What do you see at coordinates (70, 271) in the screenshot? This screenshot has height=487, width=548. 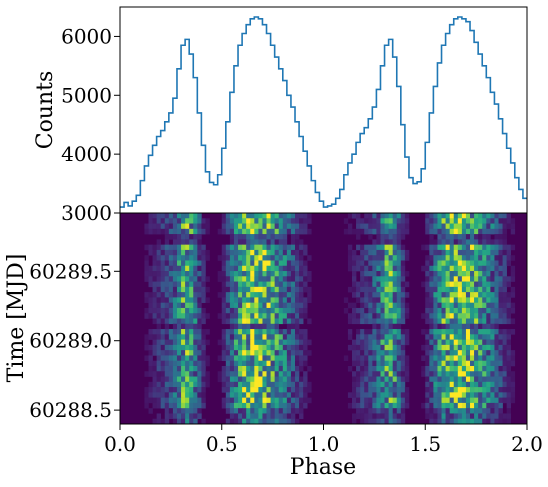 I see `heatmap-y-tick-label: 60289.5` at bounding box center [70, 271].